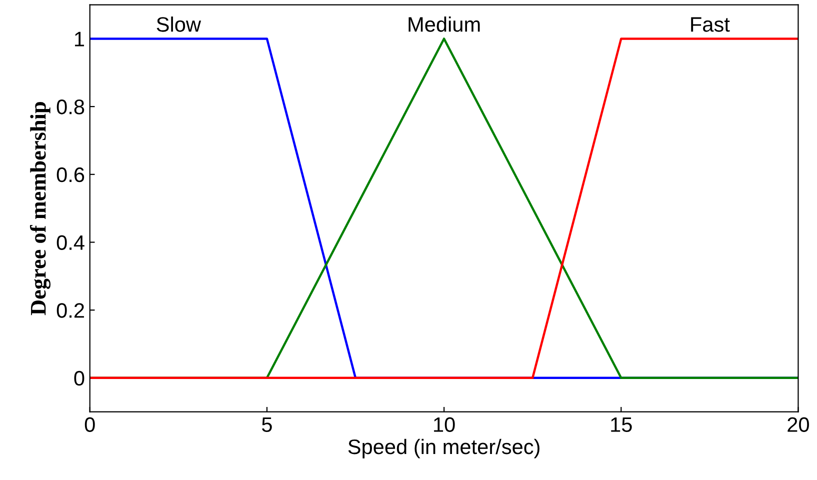 The image size is (817, 480). What do you see at coordinates (70, 310) in the screenshot?
I see `y-tick-label: 0.2` at bounding box center [70, 310].